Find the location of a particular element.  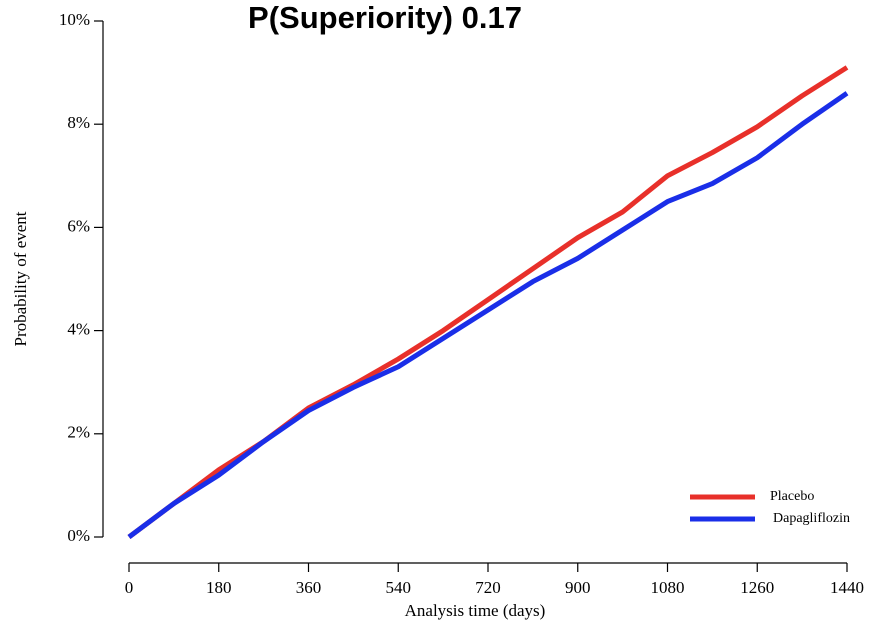

x-tick-label: 720 is located at coordinates (488, 587).